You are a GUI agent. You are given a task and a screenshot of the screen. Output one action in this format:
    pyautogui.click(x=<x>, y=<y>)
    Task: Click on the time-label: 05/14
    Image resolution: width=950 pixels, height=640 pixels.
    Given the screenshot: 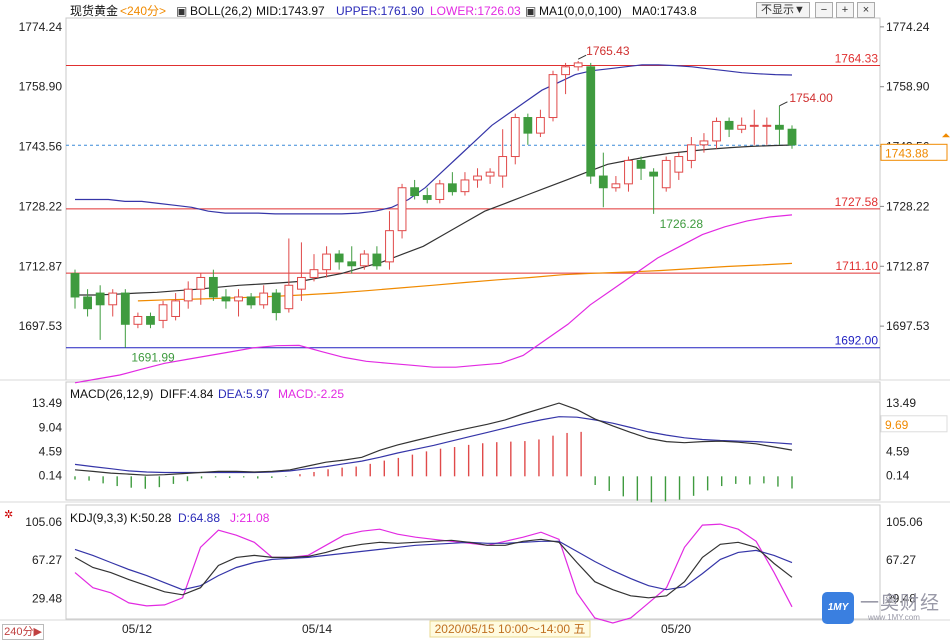 What is the action you would take?
    pyautogui.click(x=317, y=629)
    